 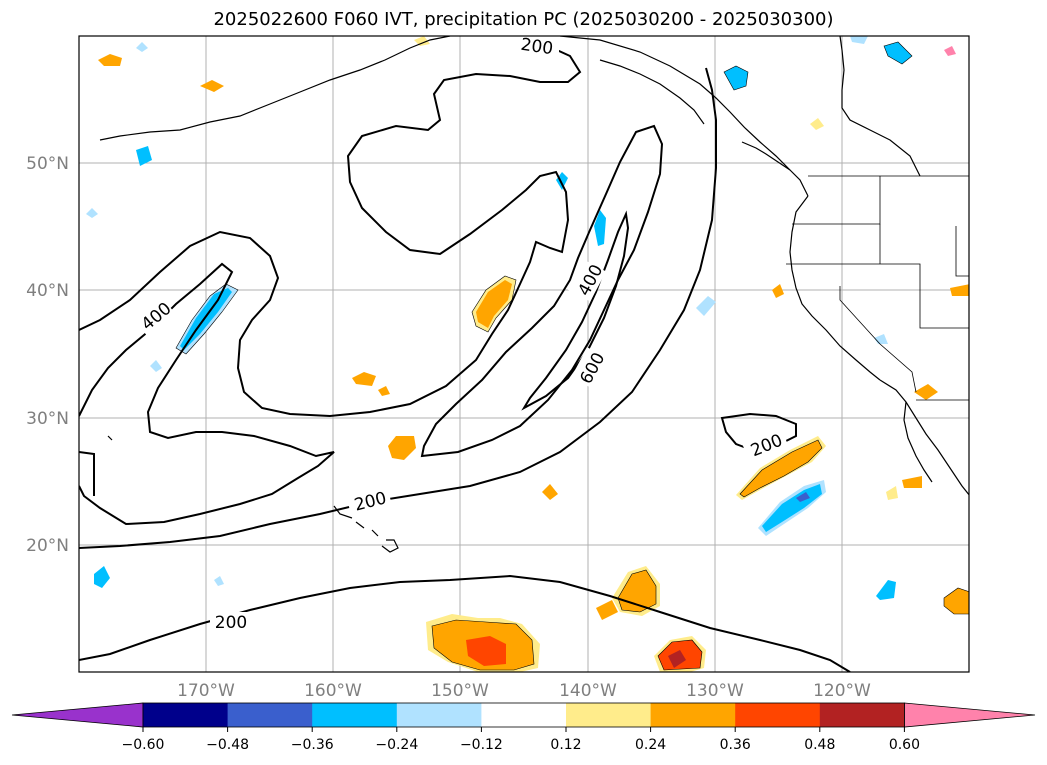 I want to click on contour-label-200-top: 200, so click(x=536, y=47).